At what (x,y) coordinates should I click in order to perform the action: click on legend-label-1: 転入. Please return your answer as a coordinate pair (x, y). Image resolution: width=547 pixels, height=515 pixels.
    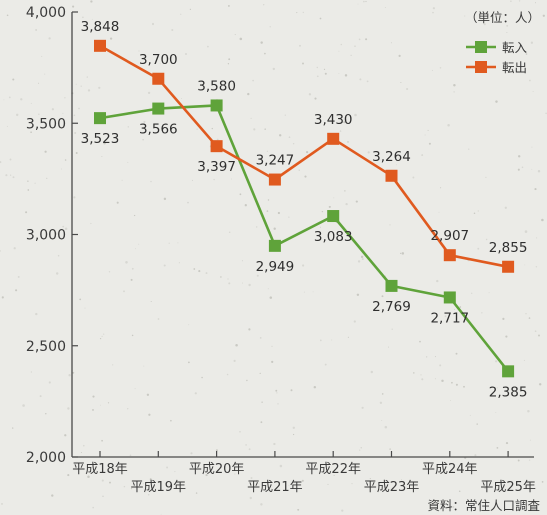
    Looking at the image, I should click on (515, 47).